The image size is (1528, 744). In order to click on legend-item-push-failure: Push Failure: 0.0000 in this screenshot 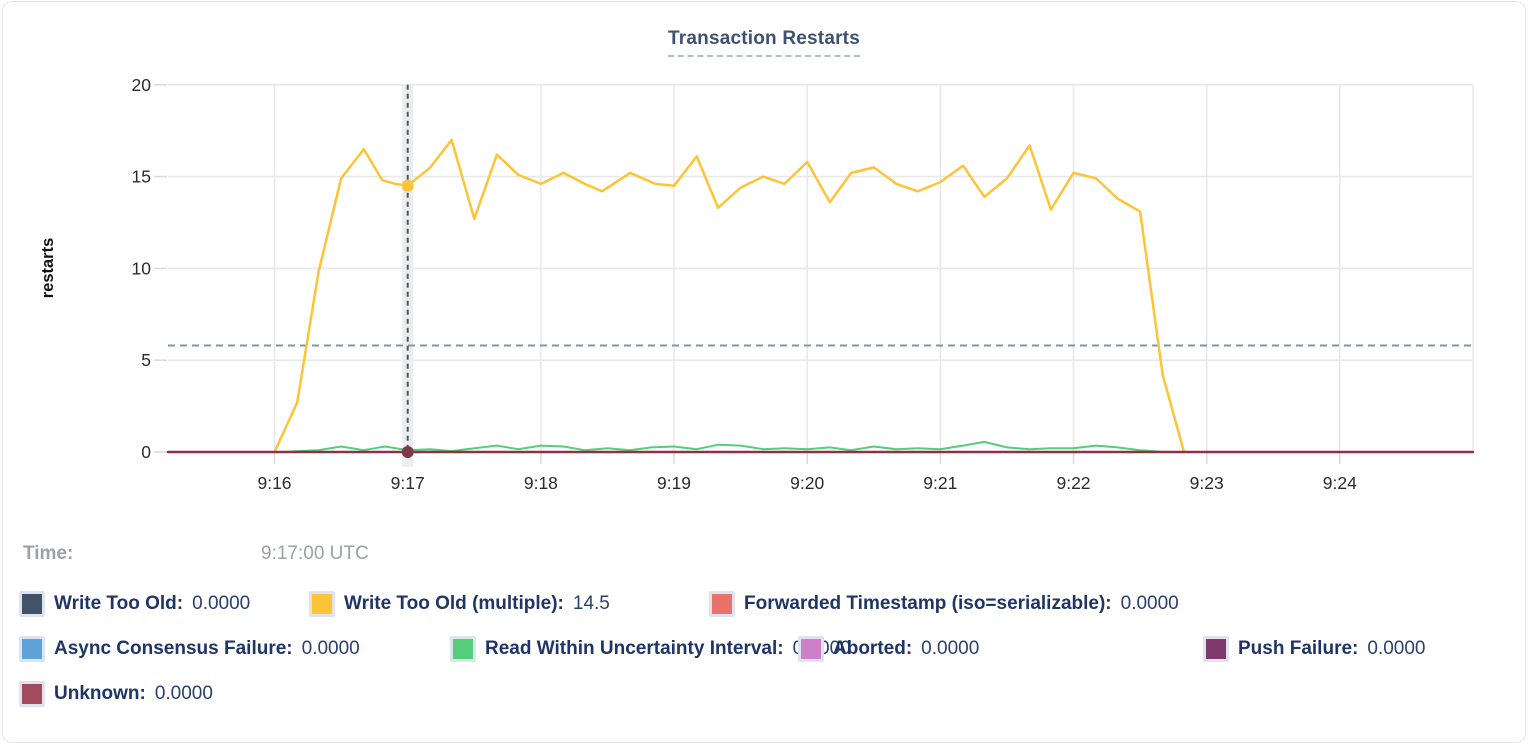, I will do `click(1314, 648)`.